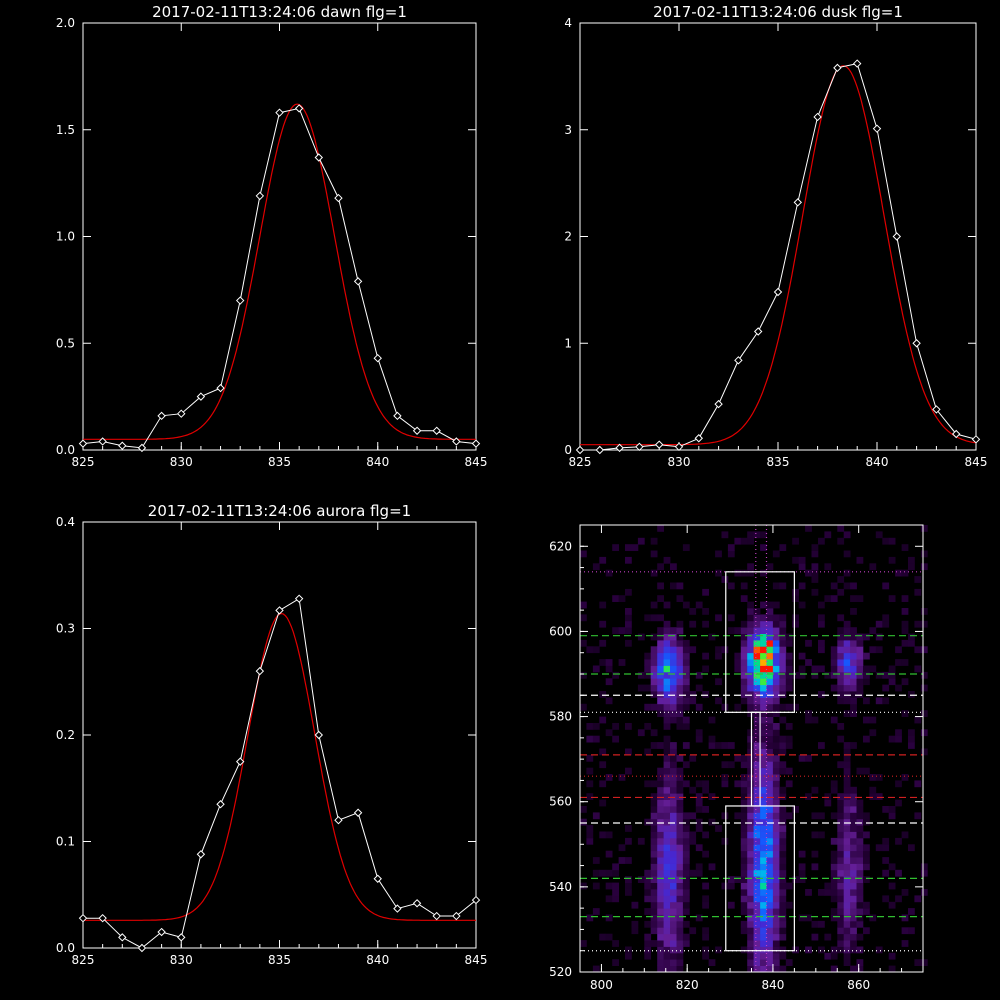 Image resolution: width=1000 pixels, height=1000 pixels. I want to click on x-tick-label: 800, so click(601, 985).